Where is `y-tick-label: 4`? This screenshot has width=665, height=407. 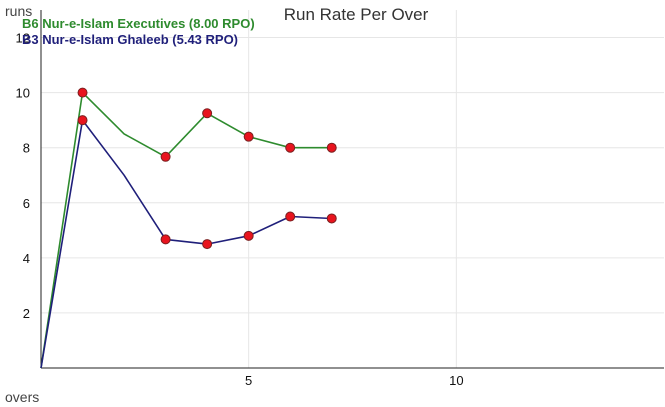 y-tick-label: 4 is located at coordinates (26, 258).